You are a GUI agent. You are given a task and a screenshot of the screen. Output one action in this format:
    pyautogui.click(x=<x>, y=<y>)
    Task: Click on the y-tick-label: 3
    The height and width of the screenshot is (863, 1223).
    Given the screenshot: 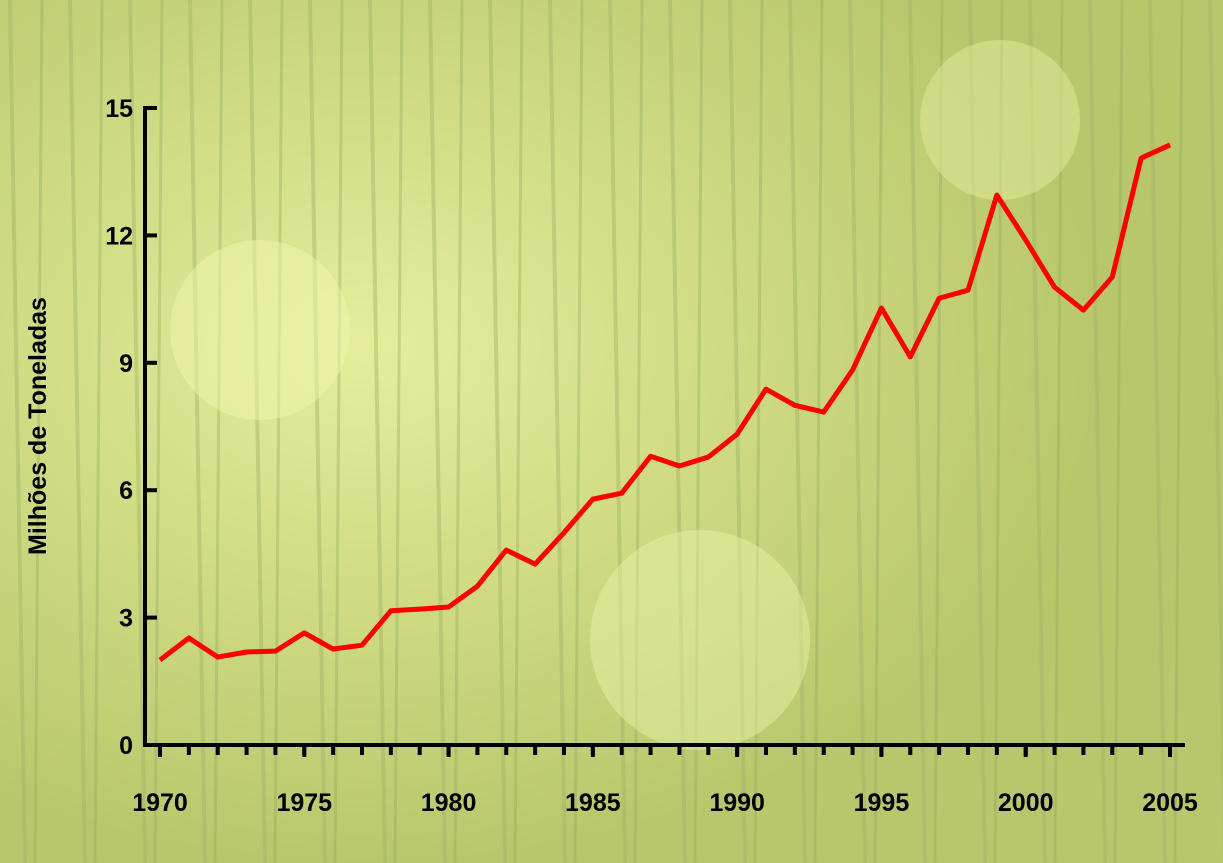 What is the action you would take?
    pyautogui.click(x=126, y=619)
    